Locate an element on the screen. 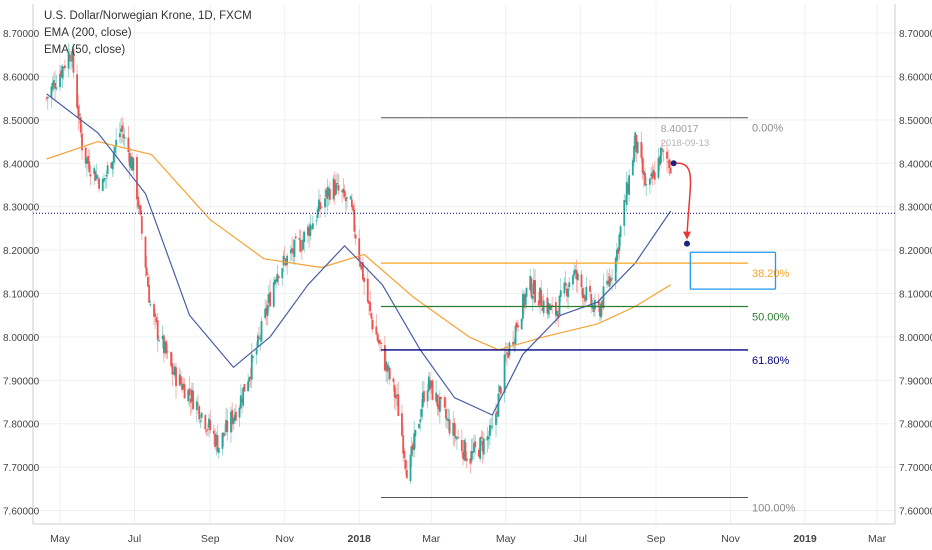 The image size is (932, 550). y-tick-label-right: 7.90000 is located at coordinates (915, 381).